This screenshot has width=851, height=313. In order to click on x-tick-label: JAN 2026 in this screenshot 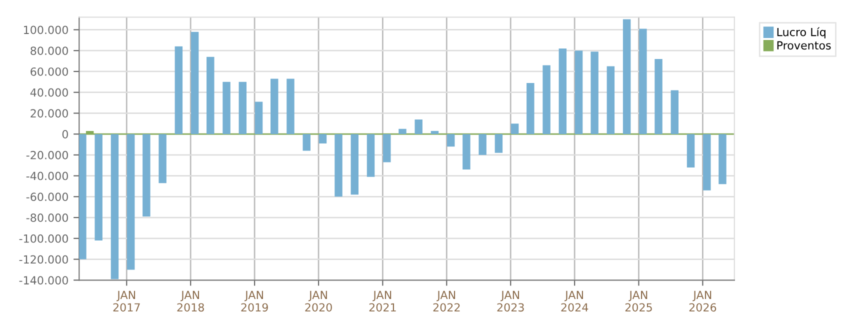, I will do `click(702, 301)`.